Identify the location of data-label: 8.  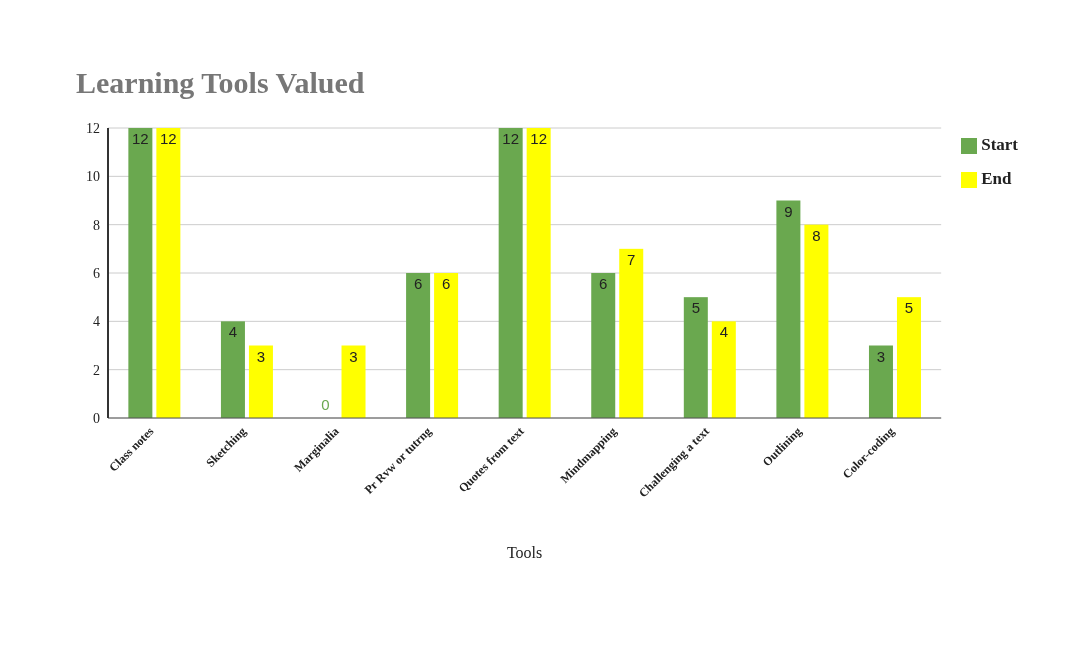
(816, 235).